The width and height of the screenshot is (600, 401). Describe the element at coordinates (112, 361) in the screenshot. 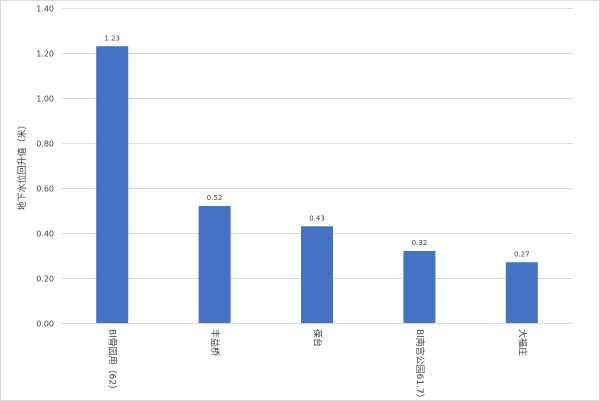

I see `x-category-label: Bl骨园用（62）` at that location.